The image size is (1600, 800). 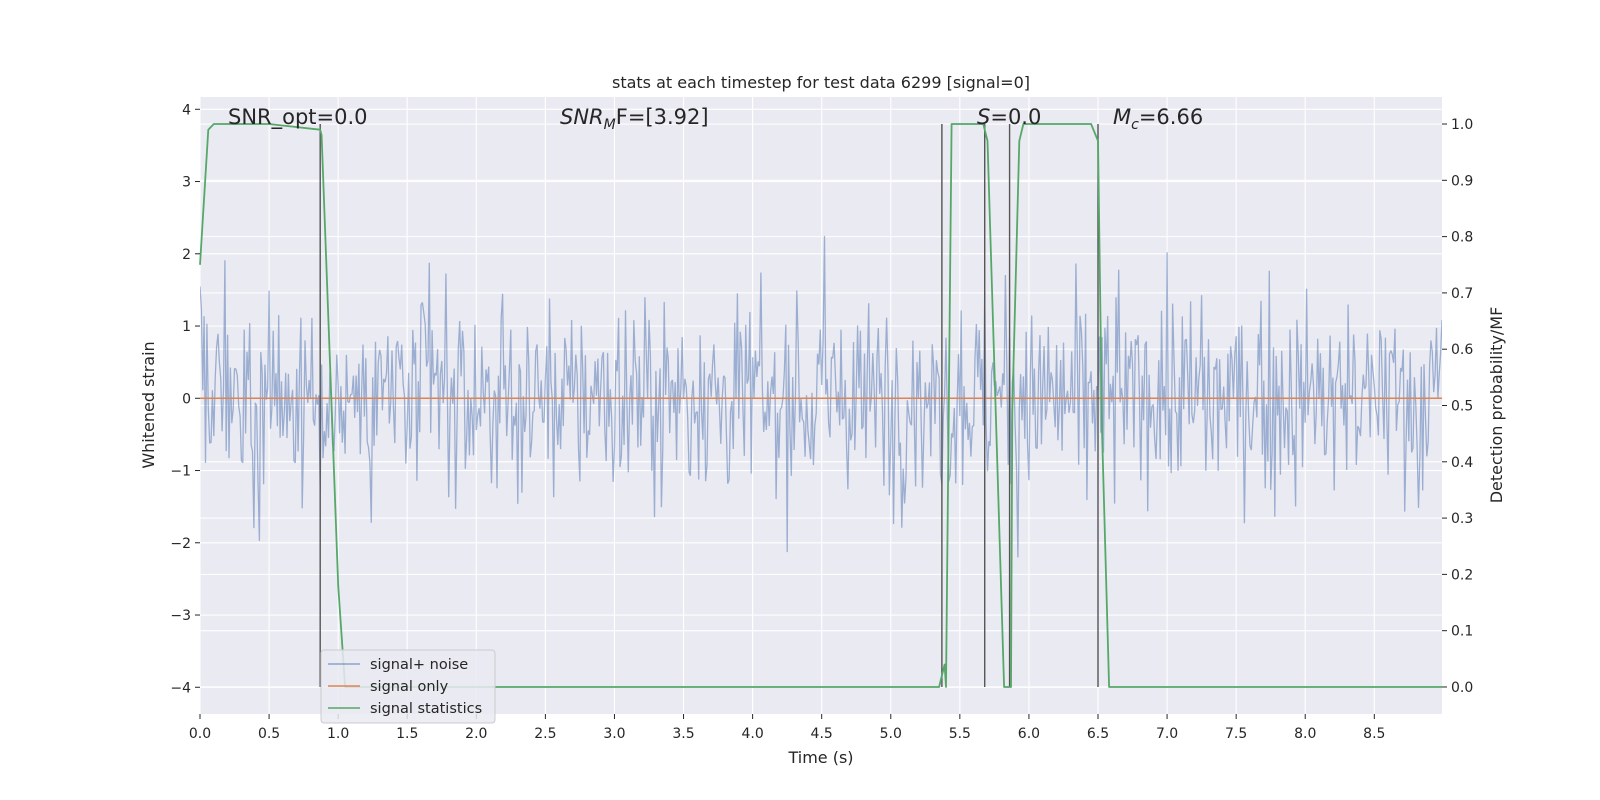 What do you see at coordinates (1496, 405) in the screenshot?
I see `y2-axis-label: Detection probability/MF` at bounding box center [1496, 405].